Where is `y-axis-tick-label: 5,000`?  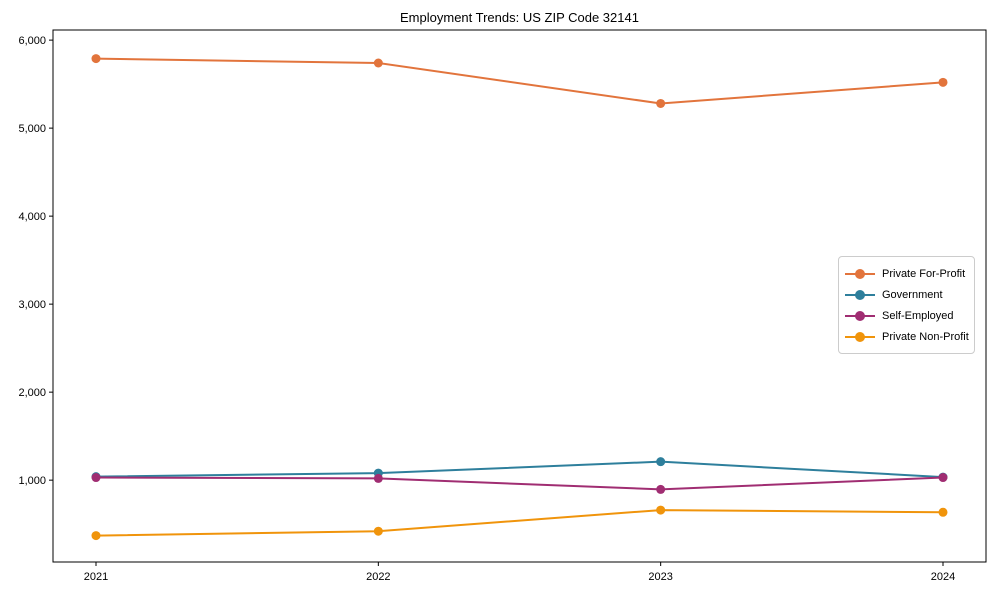 y-axis-tick-label: 5,000 is located at coordinates (32, 129).